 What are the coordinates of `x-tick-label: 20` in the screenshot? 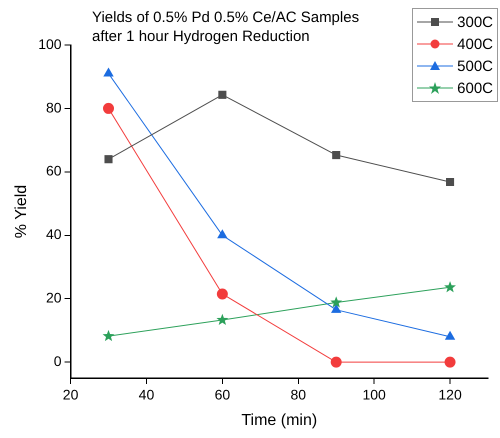 It's located at (70, 394).